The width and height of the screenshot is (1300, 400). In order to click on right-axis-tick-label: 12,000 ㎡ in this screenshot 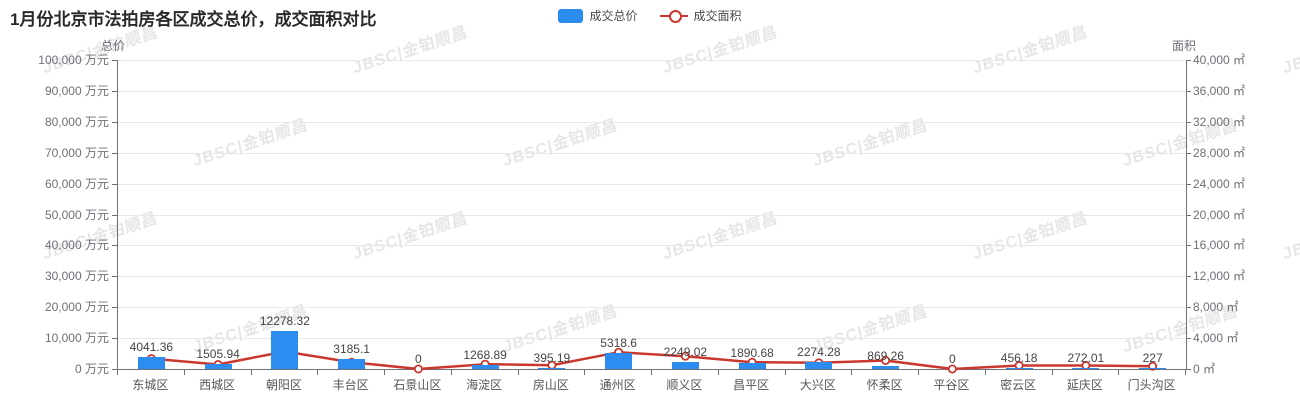, I will do `click(1219, 276)`.